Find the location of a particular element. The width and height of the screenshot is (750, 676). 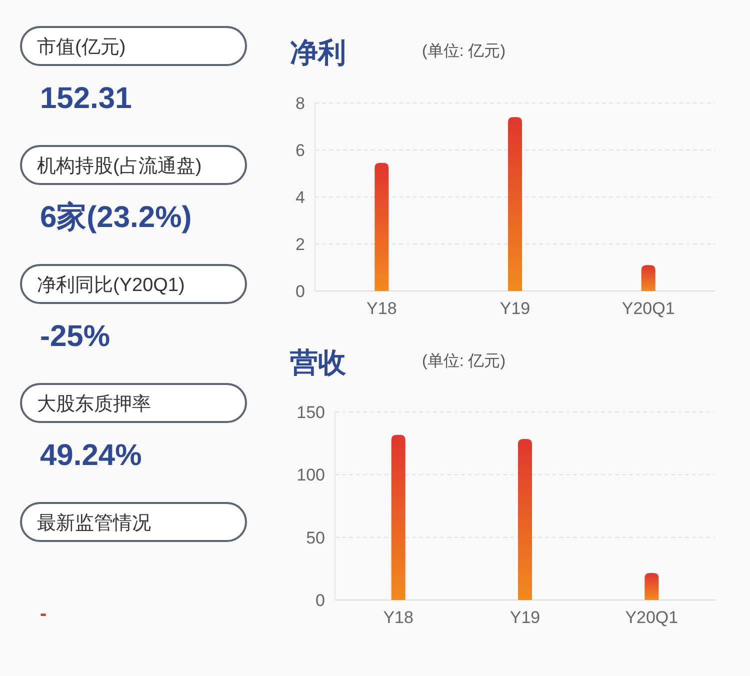

chart-title: 净利 is located at coordinates (318, 52).